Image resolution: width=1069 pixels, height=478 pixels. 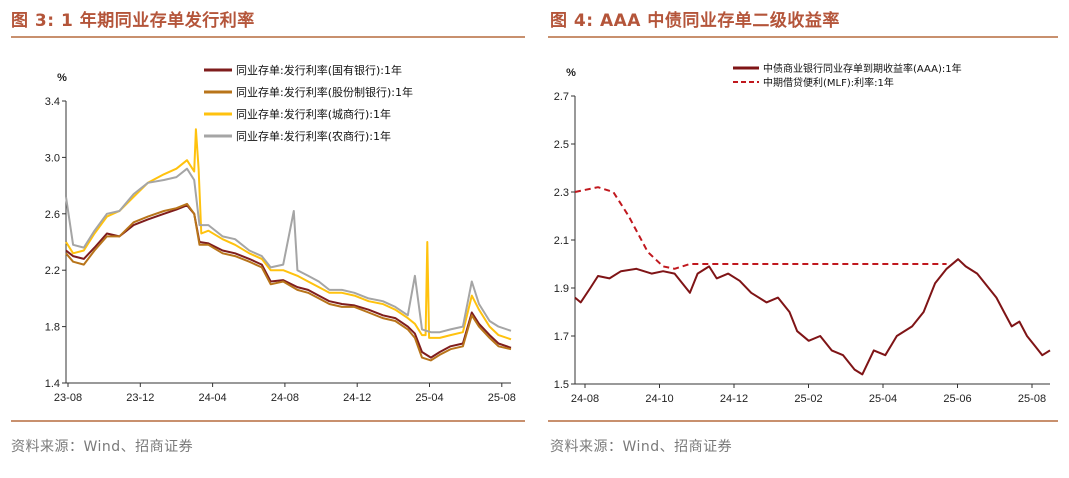 I want to click on y-tick-label: 1.9, so click(x=561, y=289).